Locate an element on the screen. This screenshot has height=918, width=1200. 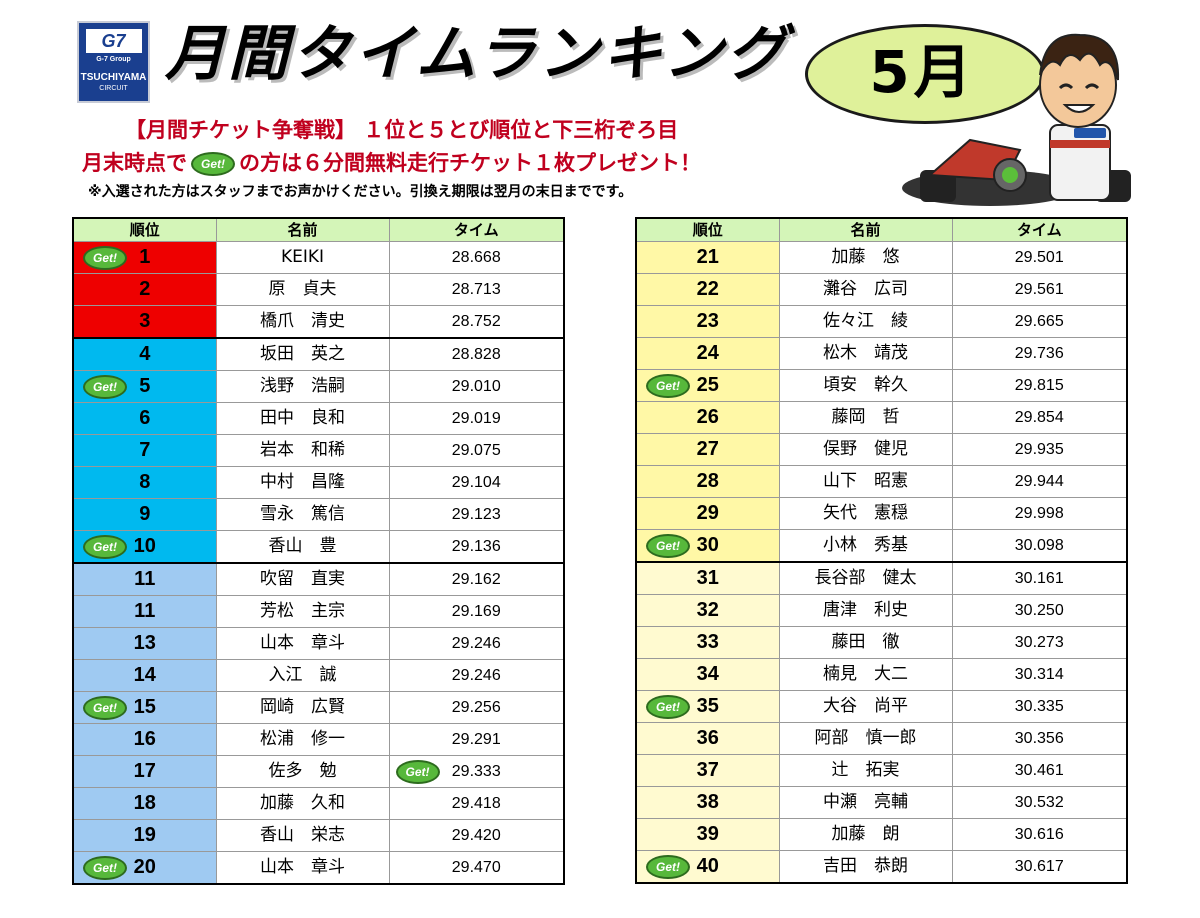
rank-number: 4 is located at coordinates (145, 354).